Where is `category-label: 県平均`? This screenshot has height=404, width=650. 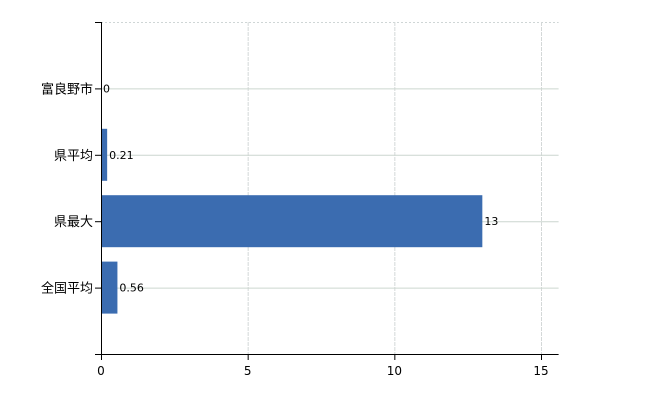
category-label: 県平均 is located at coordinates (73, 156).